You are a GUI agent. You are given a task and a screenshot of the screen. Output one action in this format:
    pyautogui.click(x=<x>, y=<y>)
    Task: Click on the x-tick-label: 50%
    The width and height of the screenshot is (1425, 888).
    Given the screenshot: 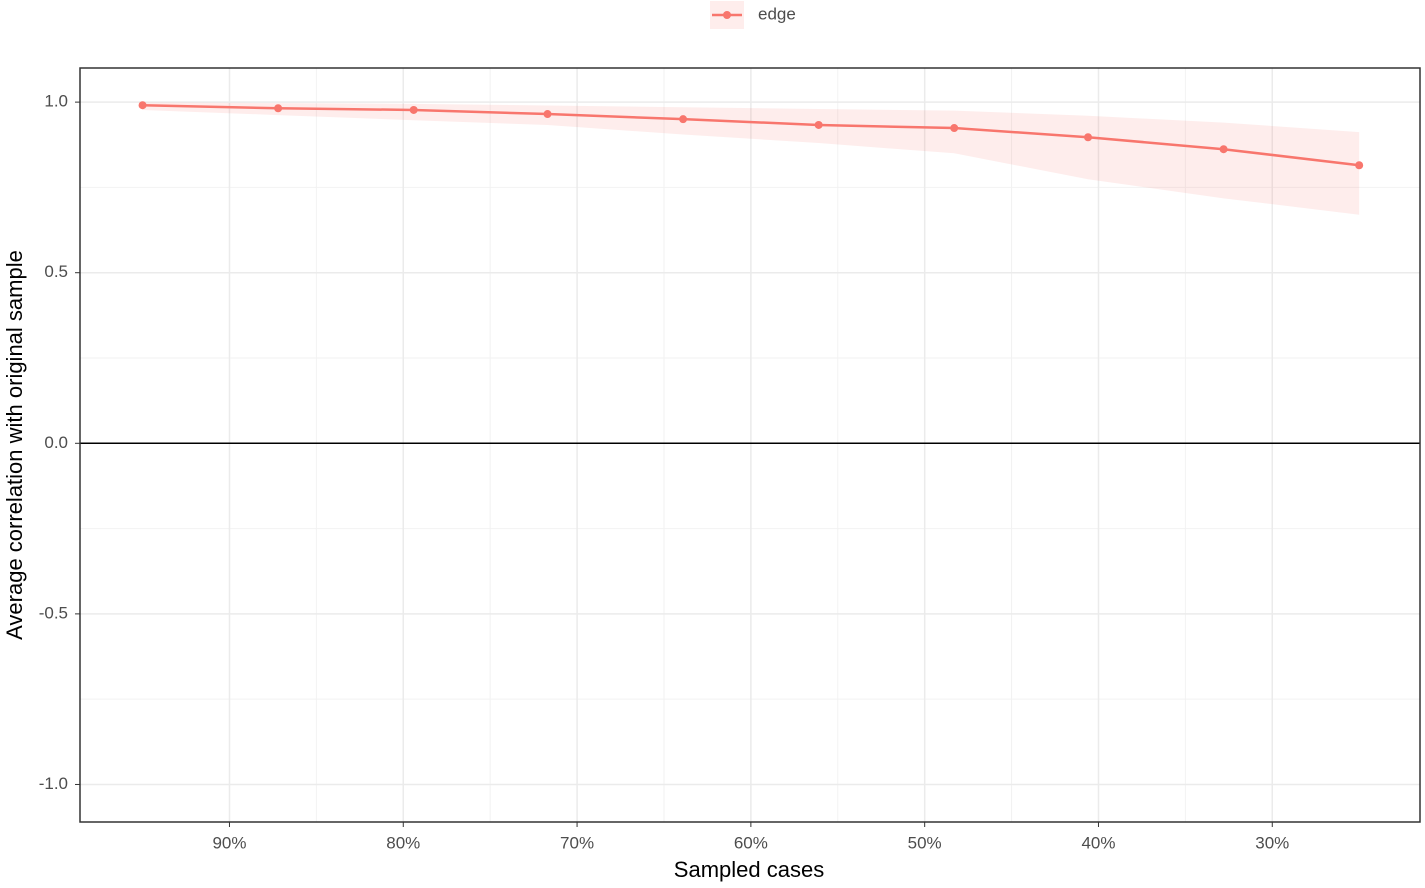 What is the action you would take?
    pyautogui.click(x=925, y=842)
    